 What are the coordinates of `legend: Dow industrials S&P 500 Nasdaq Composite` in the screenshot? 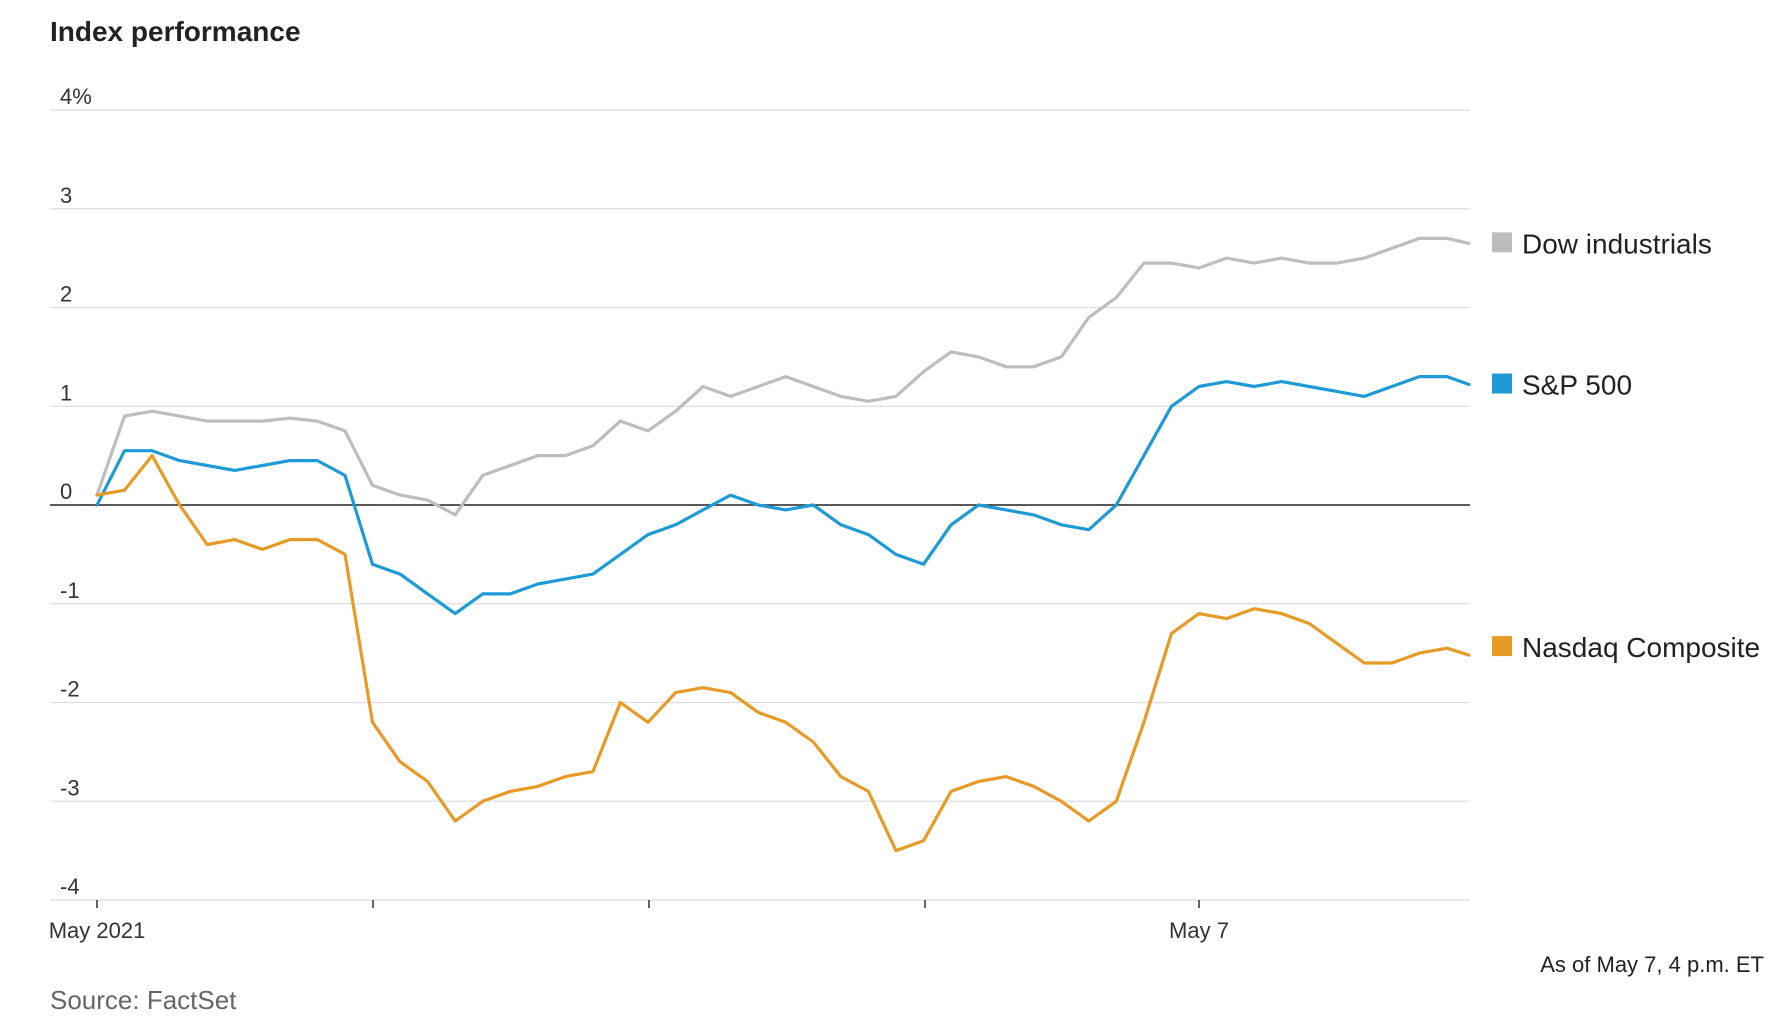 It's located at (1626, 445).